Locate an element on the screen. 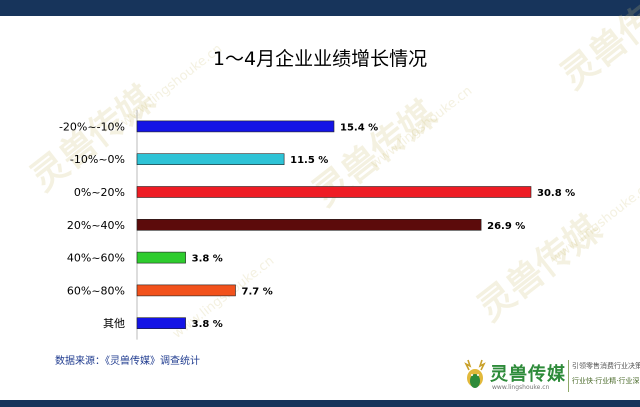 Image resolution: width=640 pixels, height=407 pixels. category-label: -20%~-10% is located at coordinates (92, 126).